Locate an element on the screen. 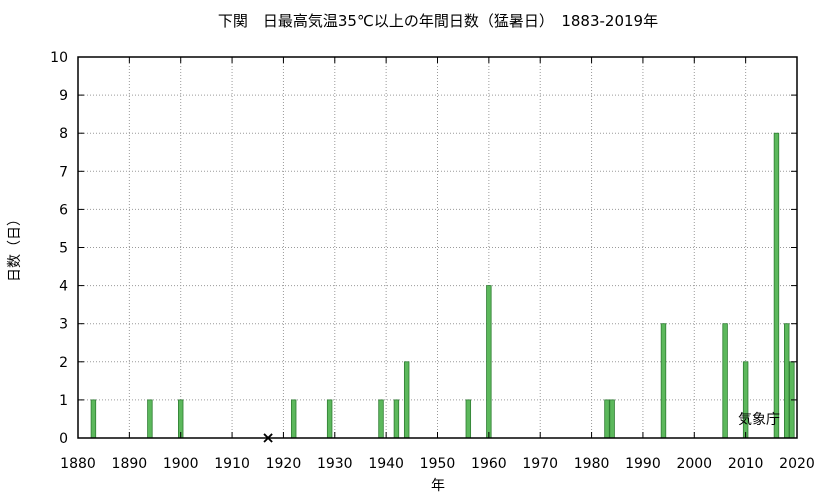 The height and width of the screenshot is (498, 833). y-tick-label: 10 is located at coordinates (59, 58).